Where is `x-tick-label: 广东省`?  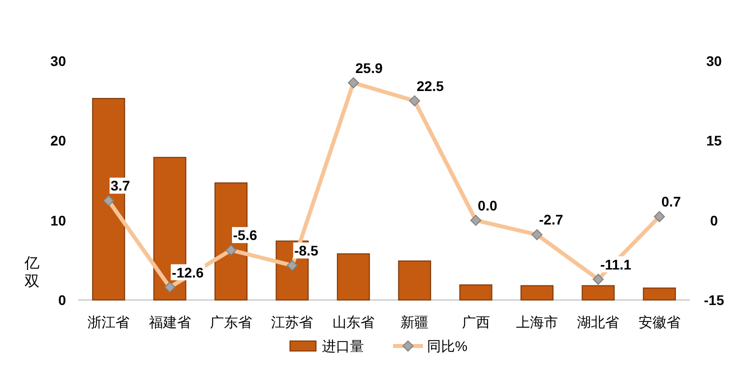 x-tick-label: 广东省 is located at coordinates (231, 322).